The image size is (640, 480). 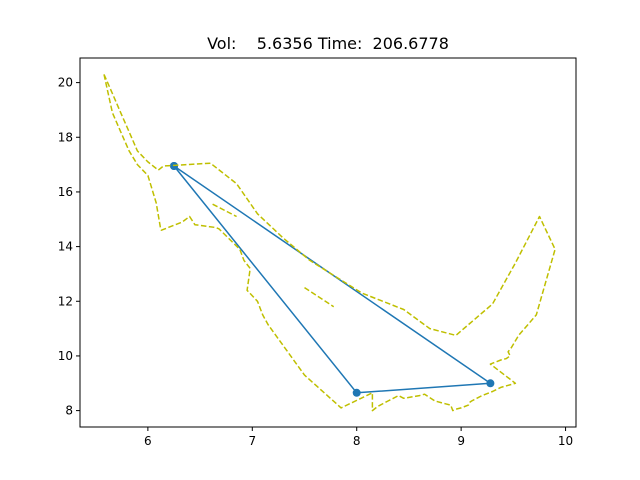 I want to click on y-tick-label: 8, so click(x=69, y=411).